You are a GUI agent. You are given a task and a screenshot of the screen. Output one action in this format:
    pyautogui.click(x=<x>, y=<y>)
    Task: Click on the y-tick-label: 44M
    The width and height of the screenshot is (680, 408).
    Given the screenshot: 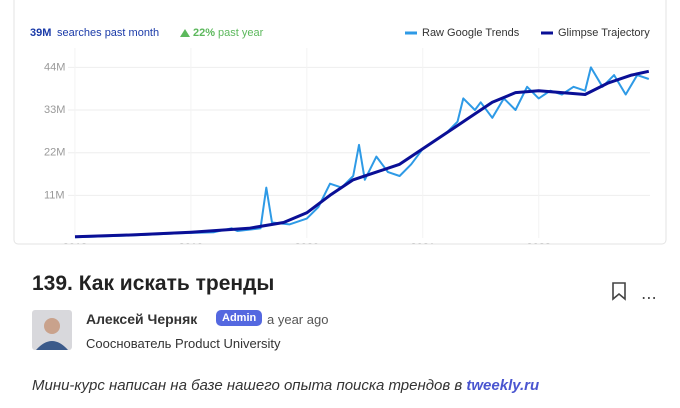 What is the action you would take?
    pyautogui.click(x=54, y=67)
    